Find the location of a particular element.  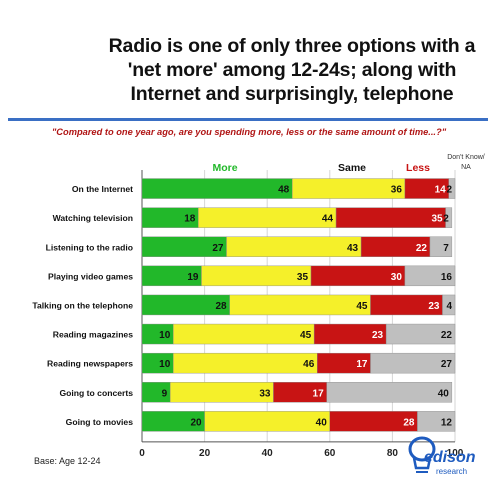

category-label: On the Internet is located at coordinates (102, 189).